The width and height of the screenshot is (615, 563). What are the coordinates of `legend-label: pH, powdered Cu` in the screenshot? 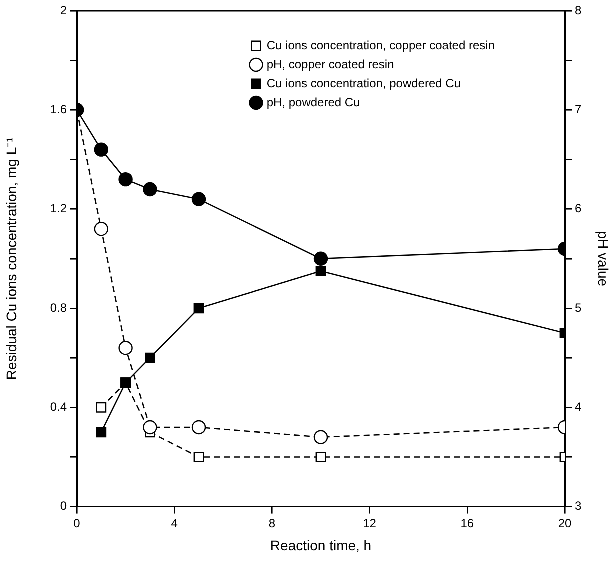 It's located at (313, 102).